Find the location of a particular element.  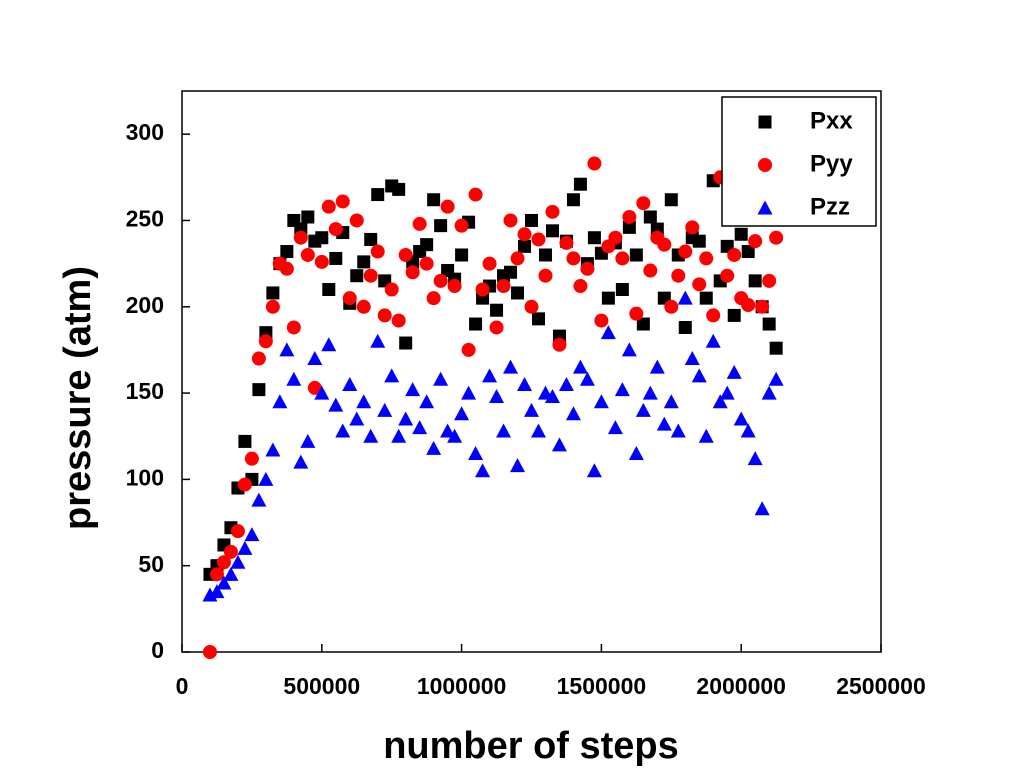

x-tick-label: 1000000 is located at coordinates (462, 686).